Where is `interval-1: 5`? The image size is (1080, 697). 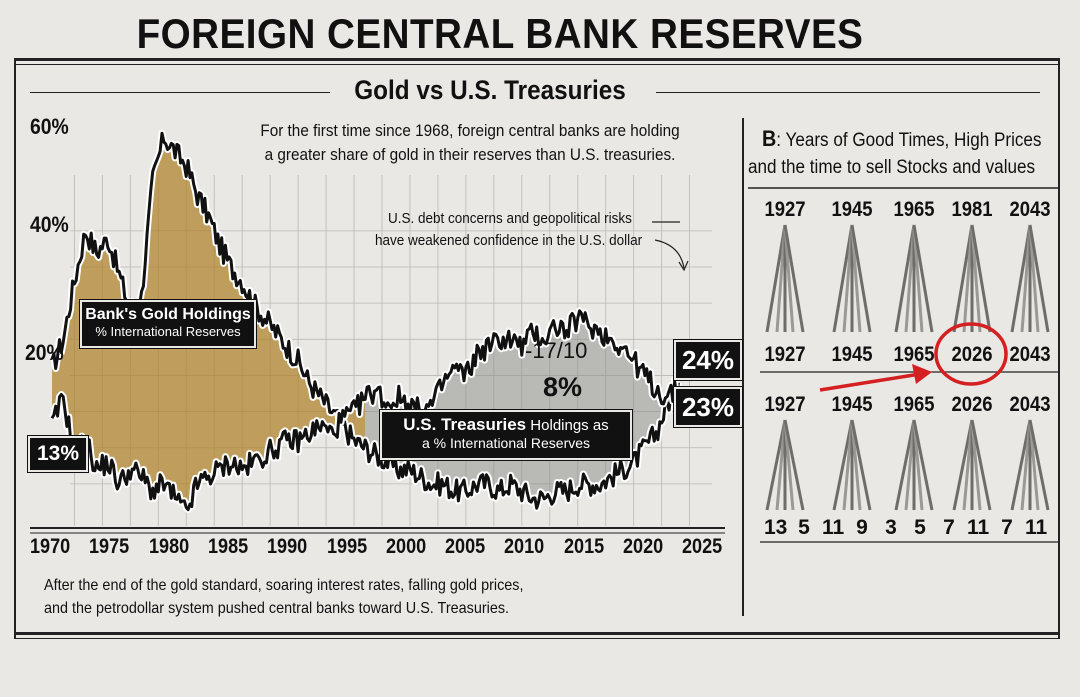
interval-1: 5 is located at coordinates (804, 527).